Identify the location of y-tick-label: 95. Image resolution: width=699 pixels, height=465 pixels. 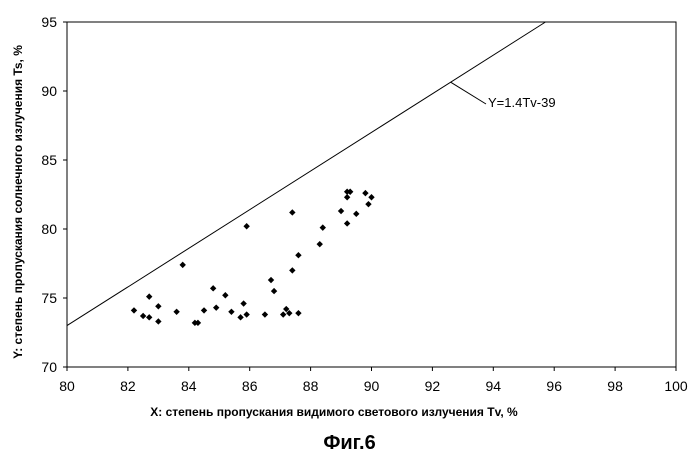
(49, 22).